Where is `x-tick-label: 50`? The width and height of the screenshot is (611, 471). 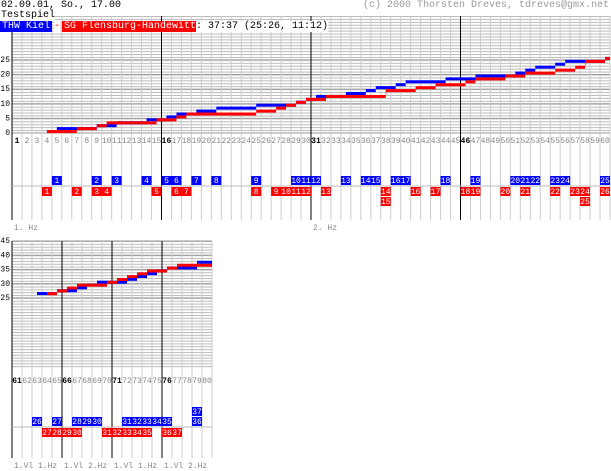 x-tick-label: 50 is located at coordinates (506, 141).